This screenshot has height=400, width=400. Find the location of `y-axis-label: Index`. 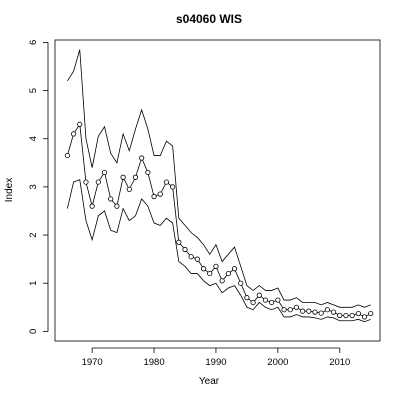

y-axis-label: Index is located at coordinates (9, 190).